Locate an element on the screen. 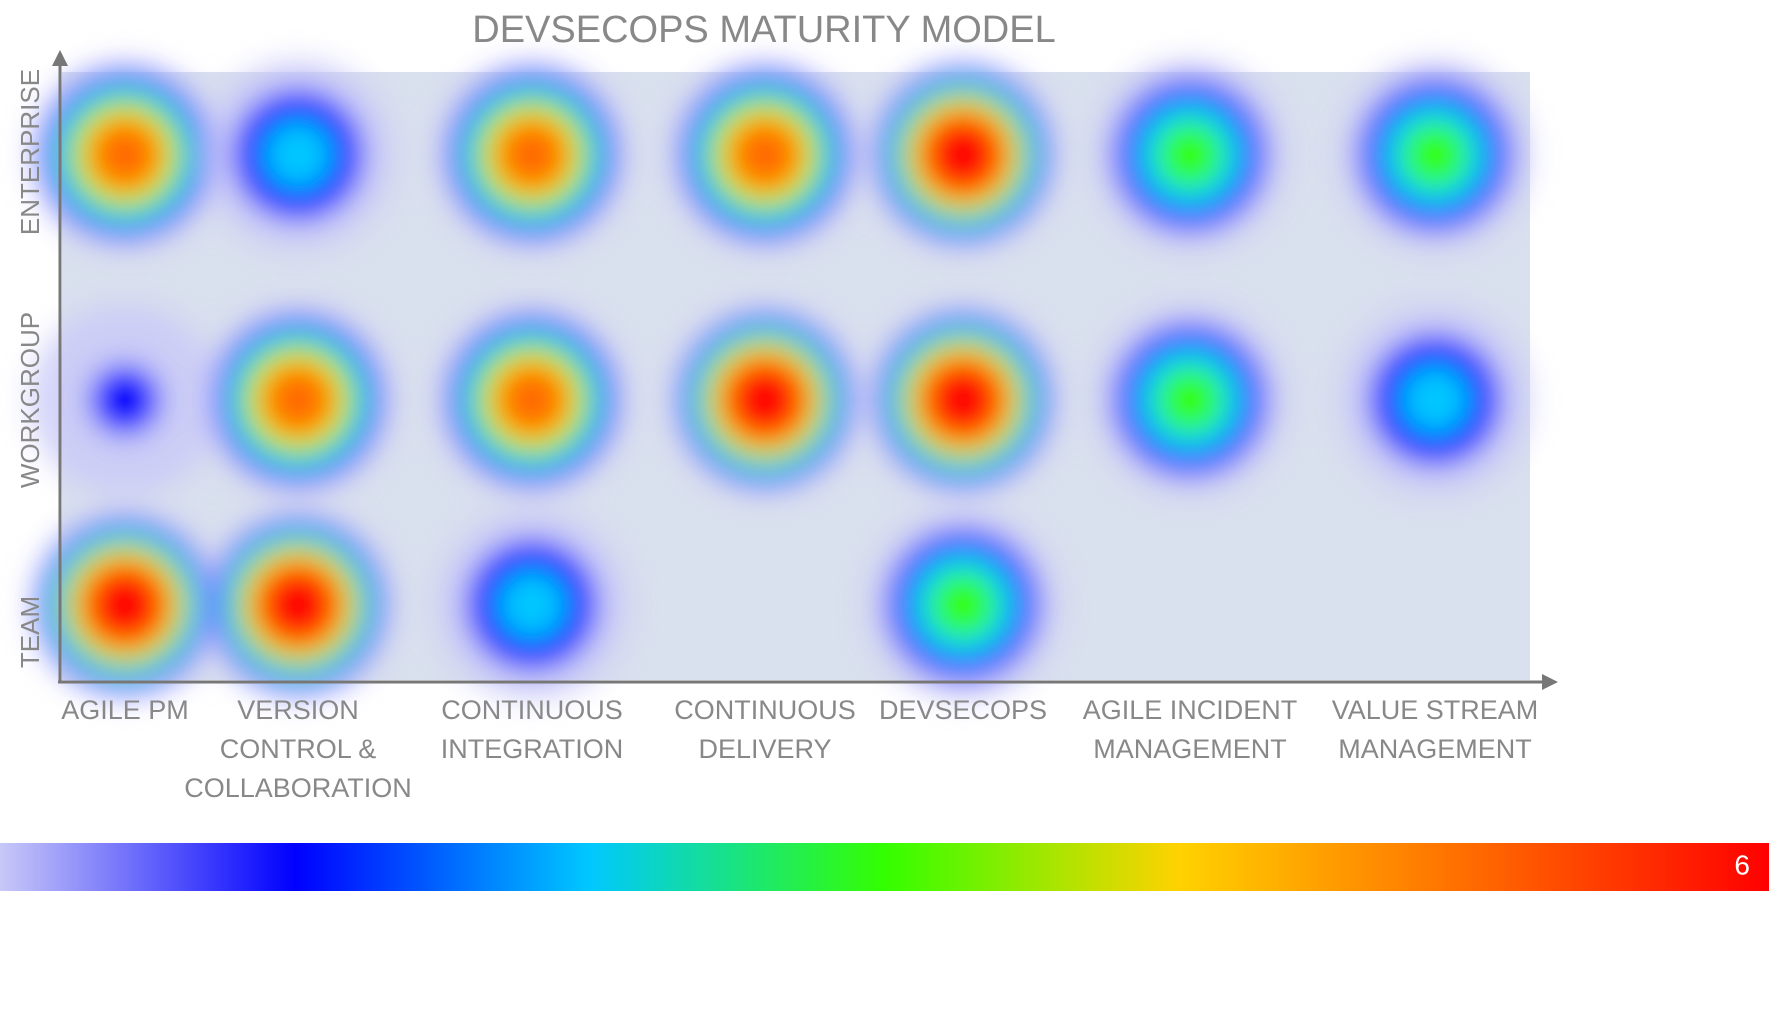 The image size is (1769, 1014). y-axis-arrow is located at coordinates (60, 58).